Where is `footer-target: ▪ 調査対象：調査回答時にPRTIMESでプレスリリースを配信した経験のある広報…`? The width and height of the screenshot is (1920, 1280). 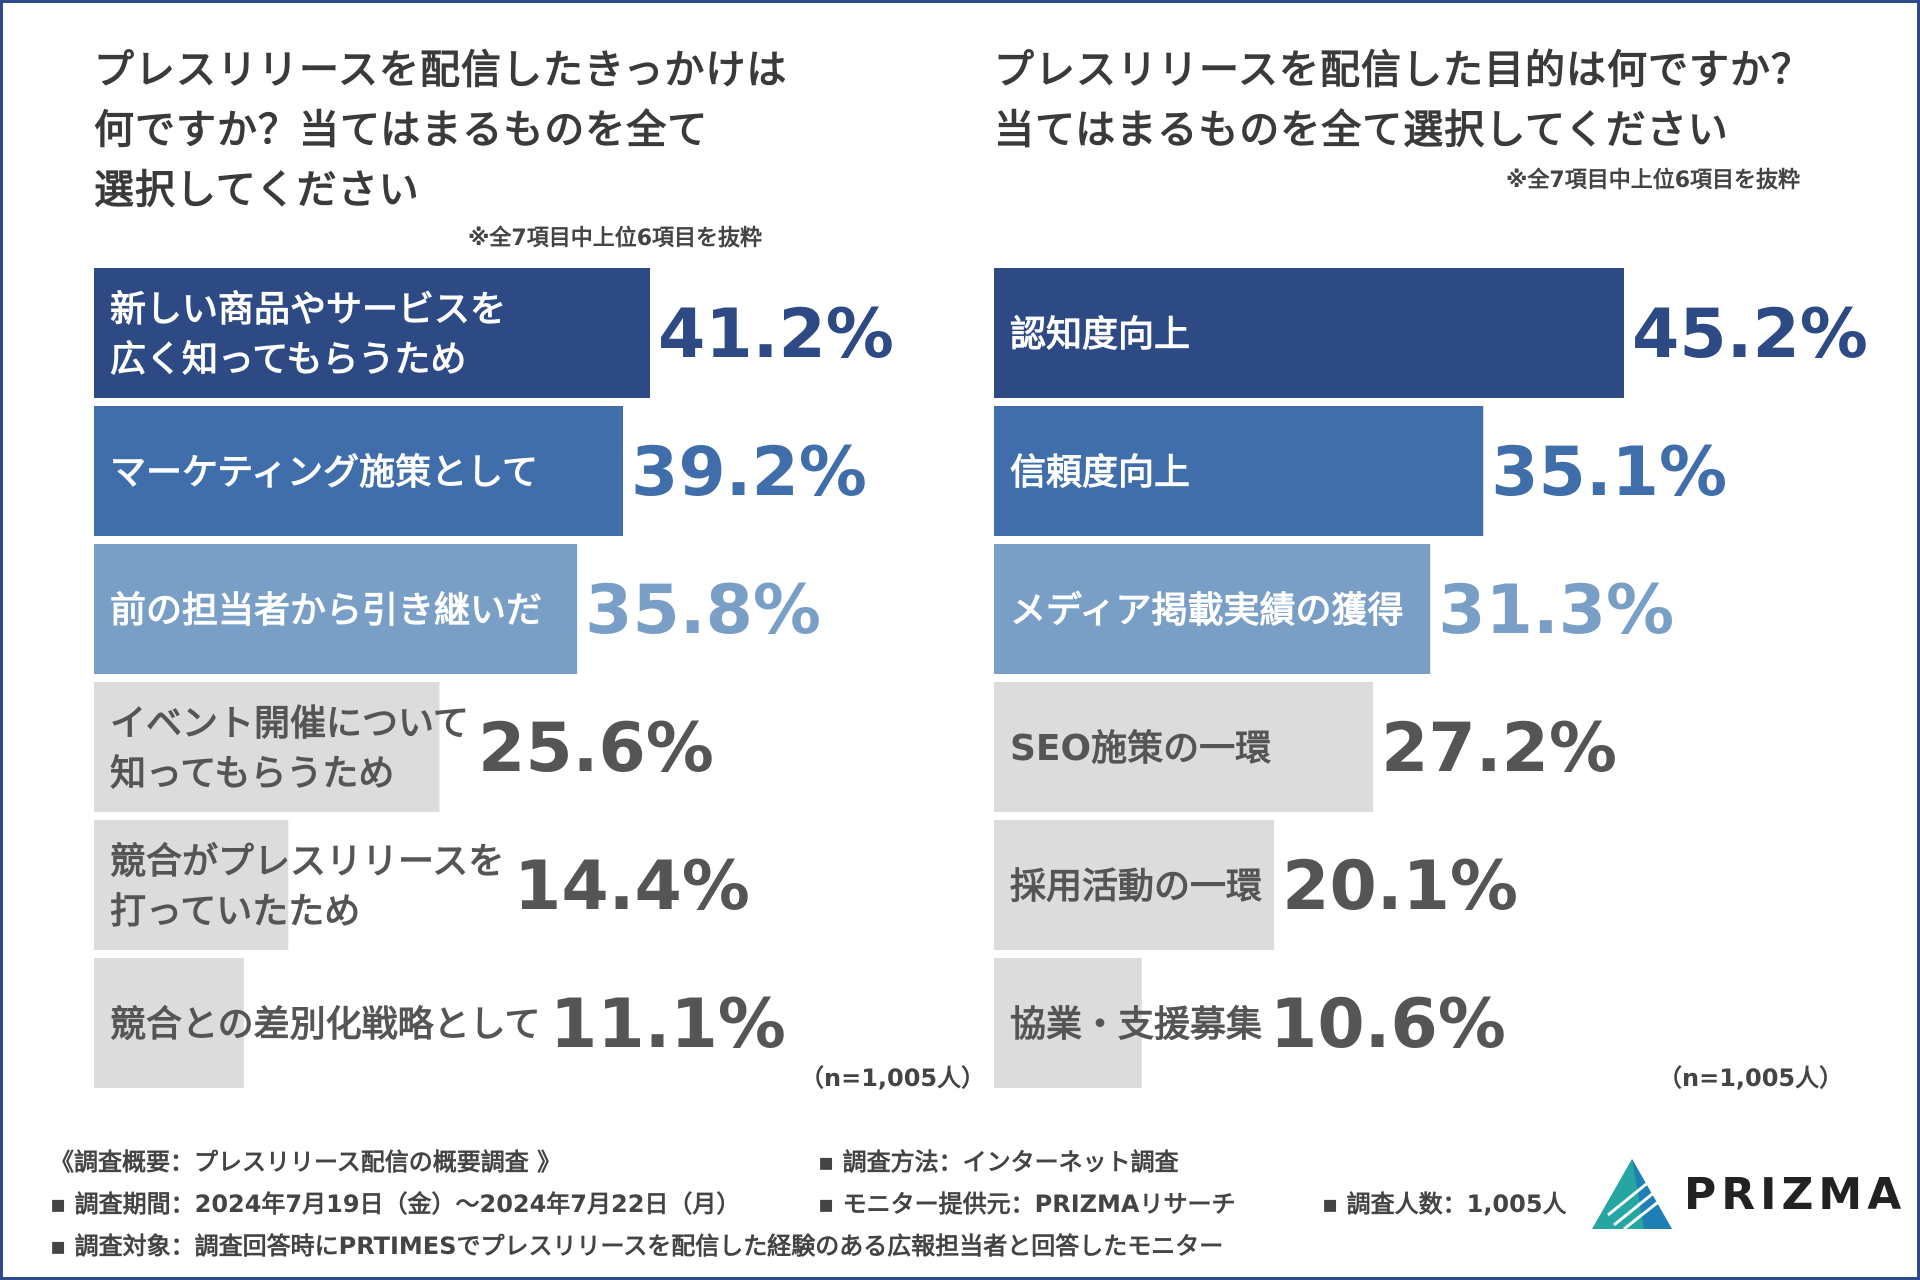 footer-target: ▪ 調査対象：調査回答時にPRTIMESでプレスリリースを配信した経験のある広報… is located at coordinates (637, 1246).